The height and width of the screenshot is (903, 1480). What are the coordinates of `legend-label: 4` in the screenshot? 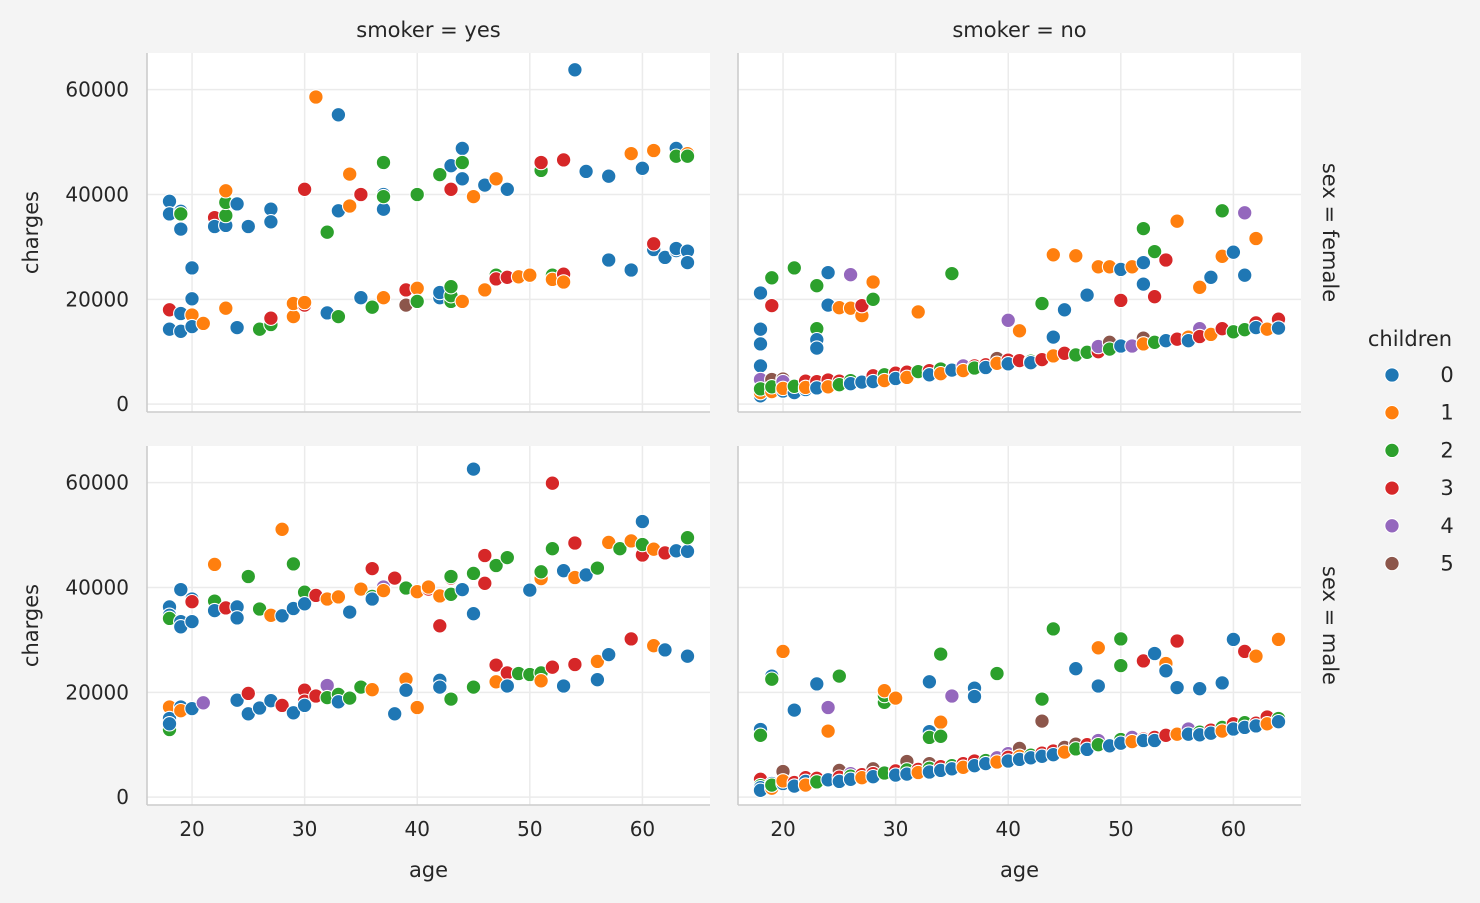 It's located at (1446, 526).